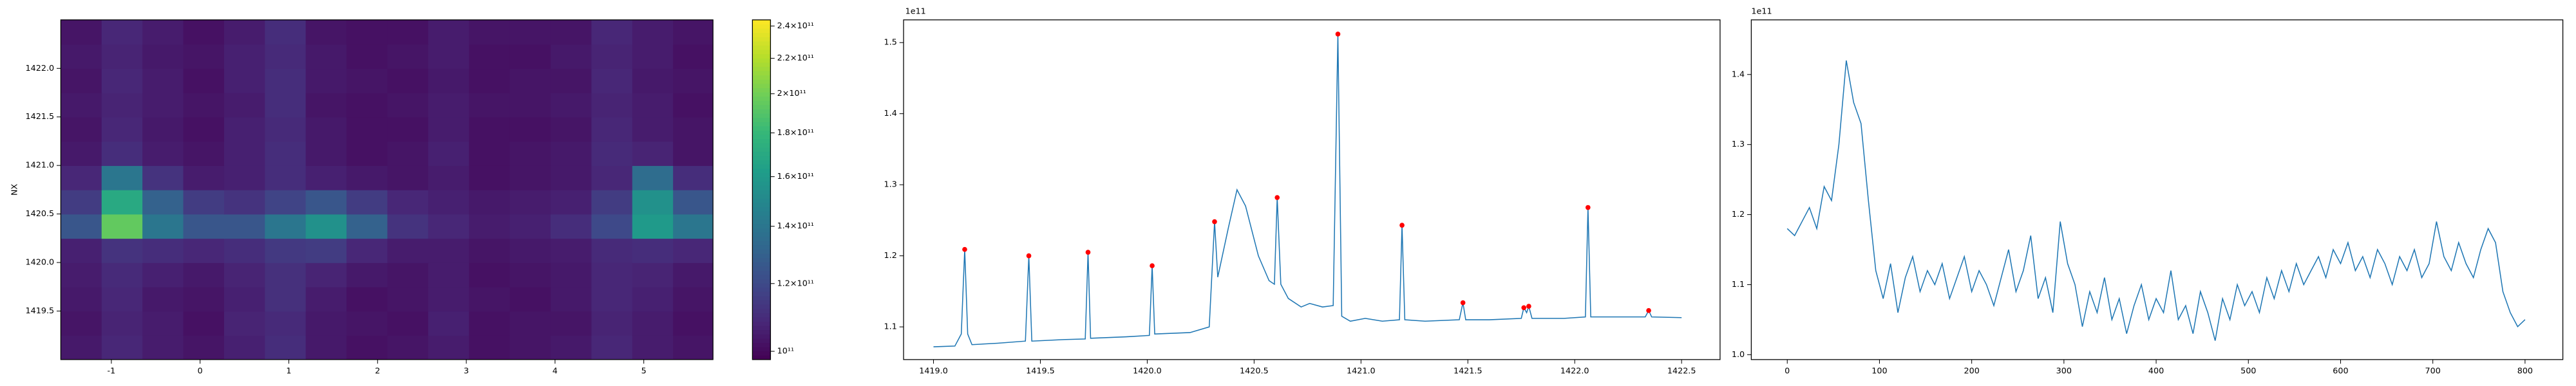 This screenshot has width=2576, height=386. Describe the element at coordinates (288, 371) in the screenshot. I see `x-tick-label: 1` at that location.